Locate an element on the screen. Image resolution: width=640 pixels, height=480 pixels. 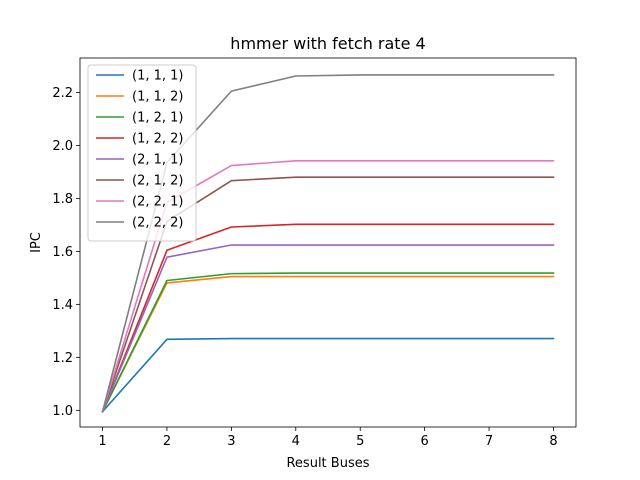
y-tick-label: 1.6 is located at coordinates (62, 252).